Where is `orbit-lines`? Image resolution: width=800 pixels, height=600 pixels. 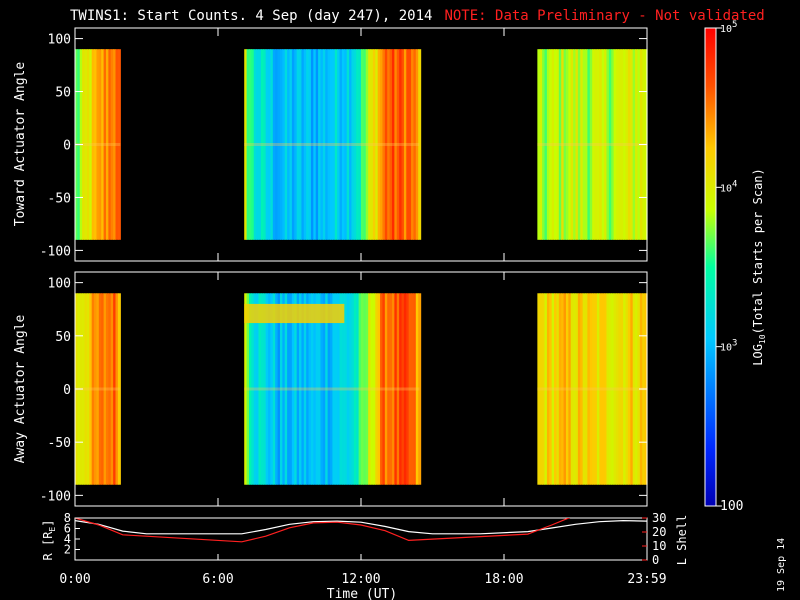 orbit-lines is located at coordinates (361, 530).